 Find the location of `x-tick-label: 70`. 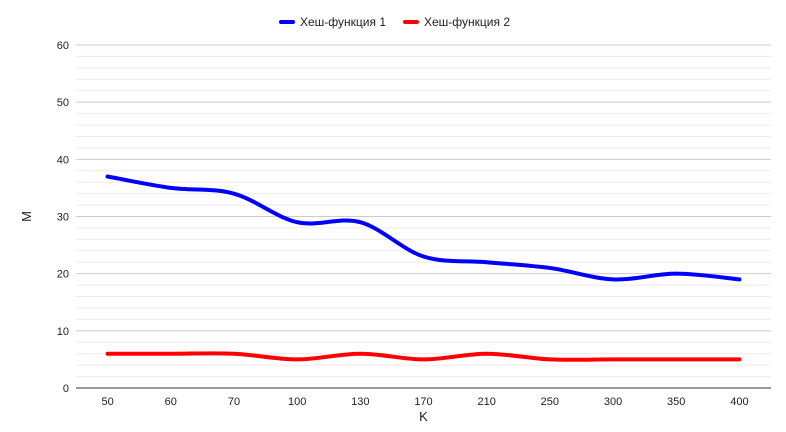

x-tick-label: 70 is located at coordinates (234, 402).